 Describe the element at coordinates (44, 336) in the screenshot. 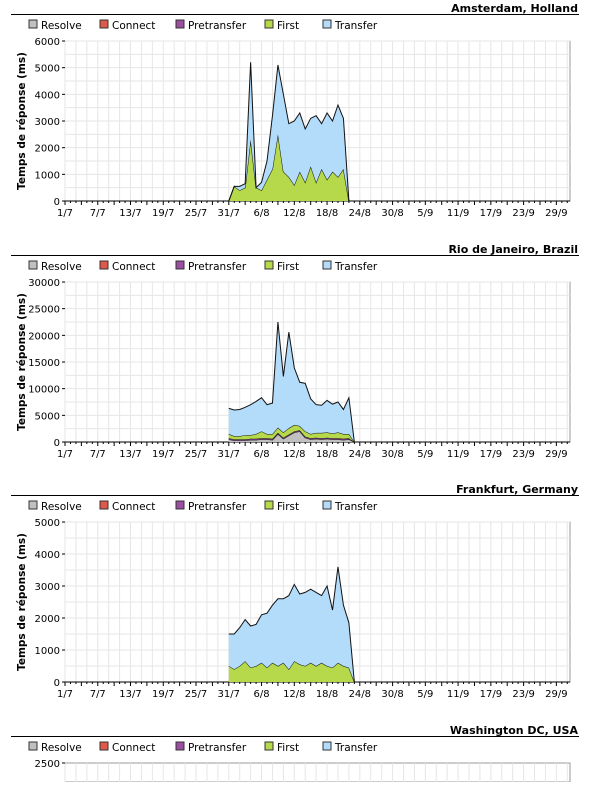

I see `y-tick-label: 20000` at that location.